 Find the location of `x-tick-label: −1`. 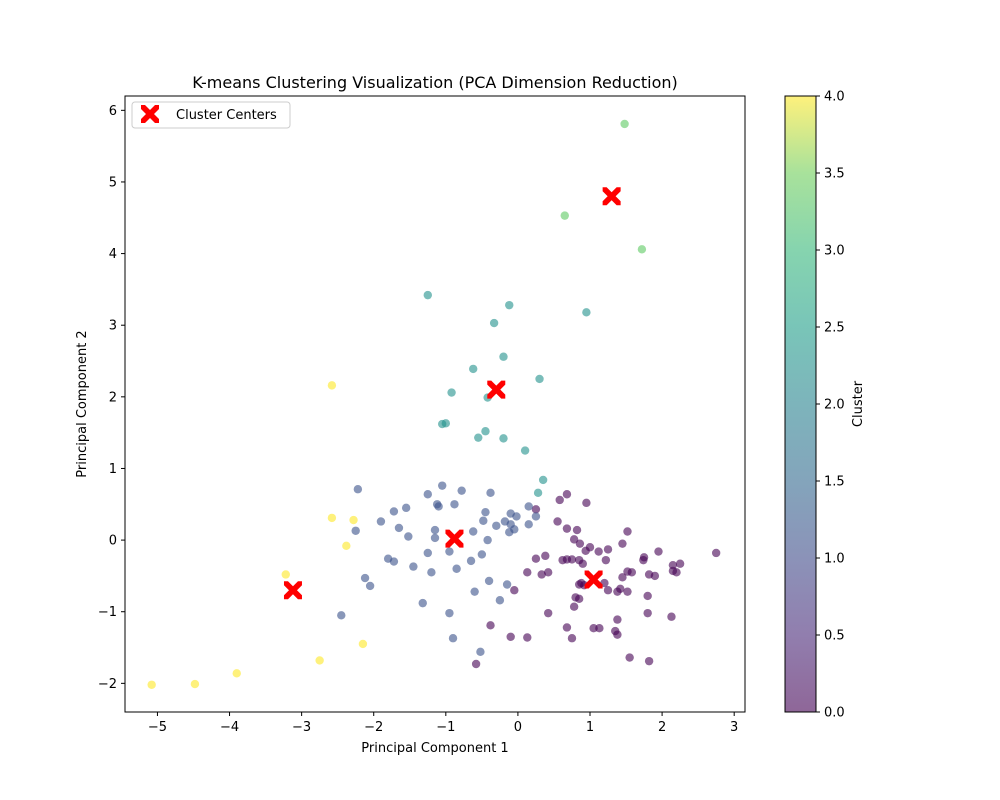

x-tick-label: −1 is located at coordinates (445, 727).